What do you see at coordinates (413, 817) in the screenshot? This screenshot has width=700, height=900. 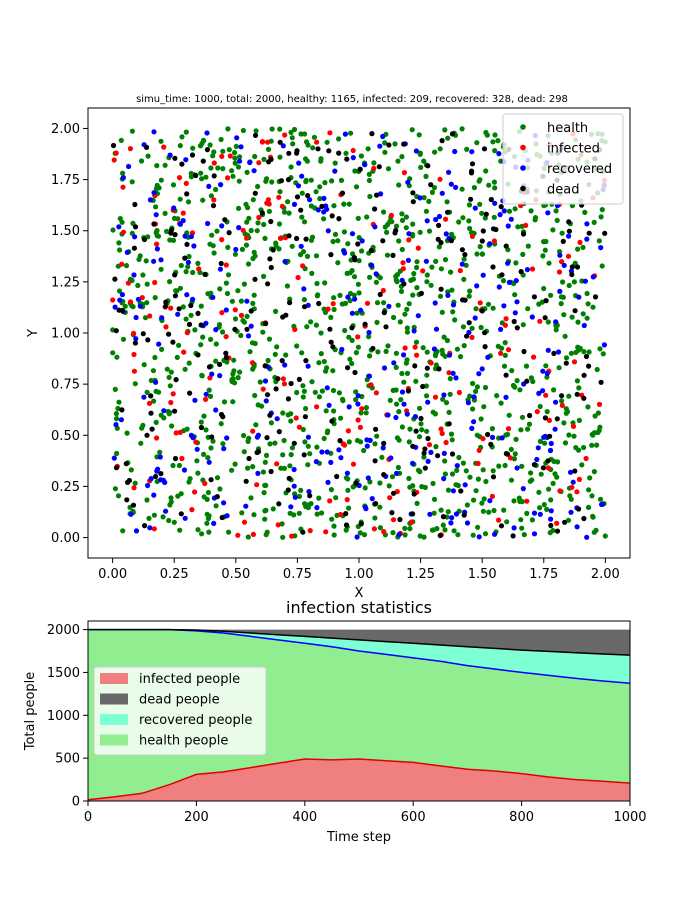 I see `area-x-tick-label: 600` at bounding box center [413, 817].